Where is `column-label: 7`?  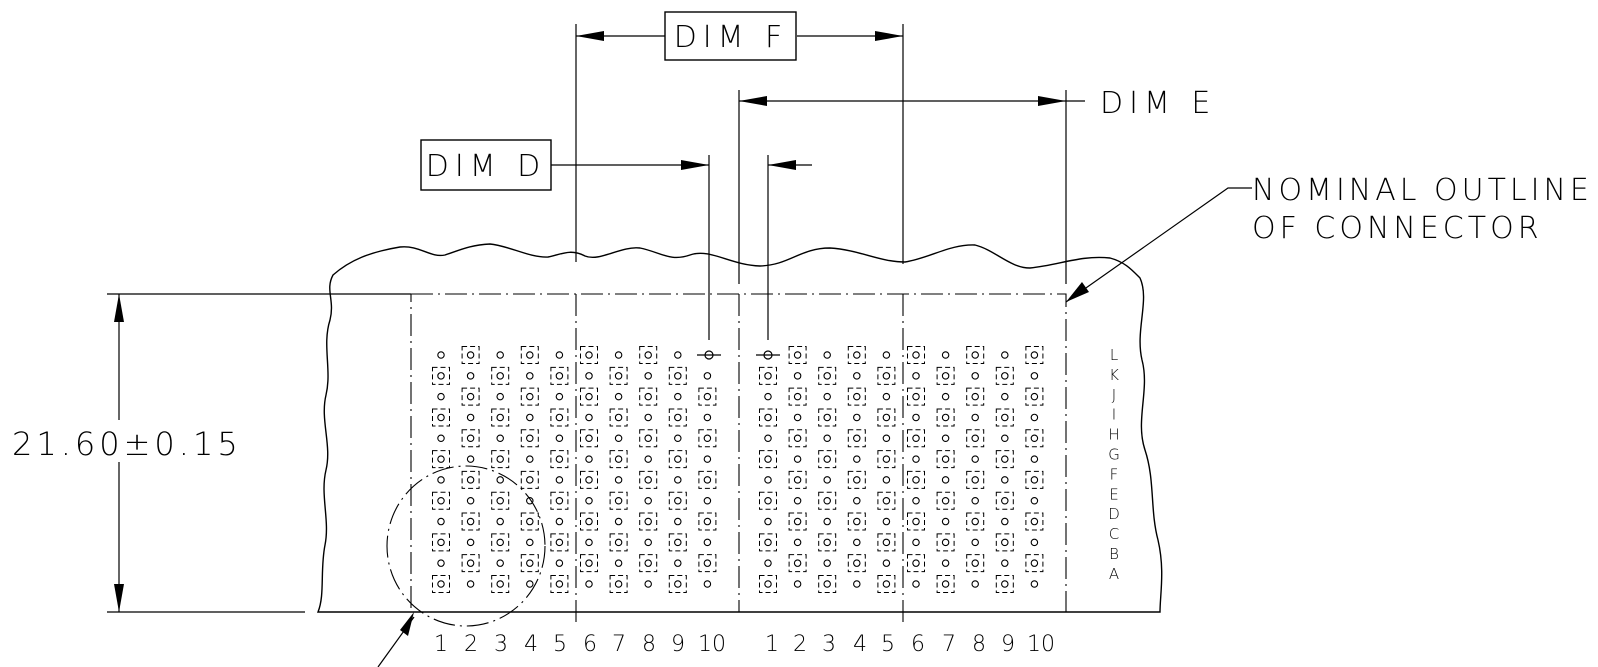
column-label: 7 is located at coordinates (619, 644).